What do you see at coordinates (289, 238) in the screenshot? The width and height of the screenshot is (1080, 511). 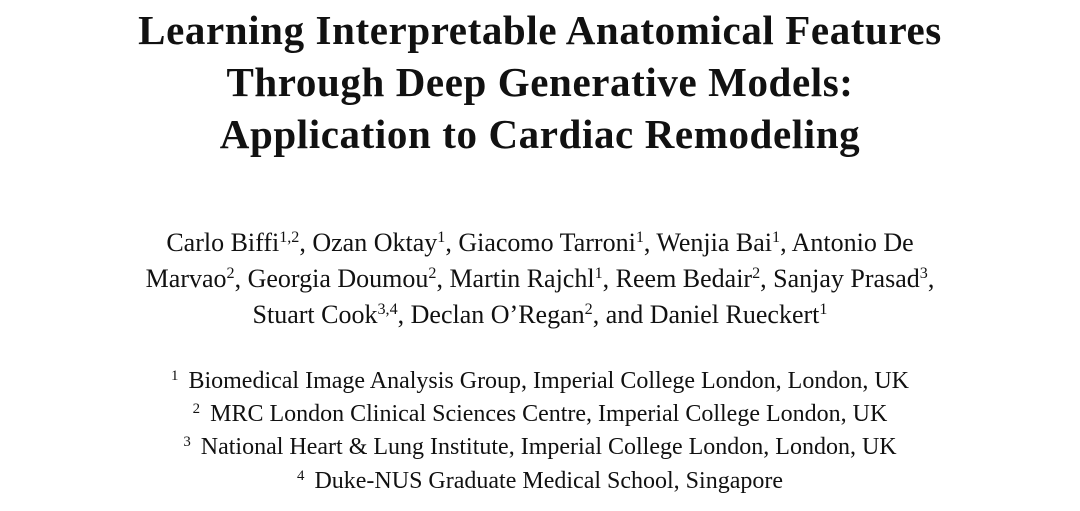 I see `author-superscript: 1,2` at bounding box center [289, 238].